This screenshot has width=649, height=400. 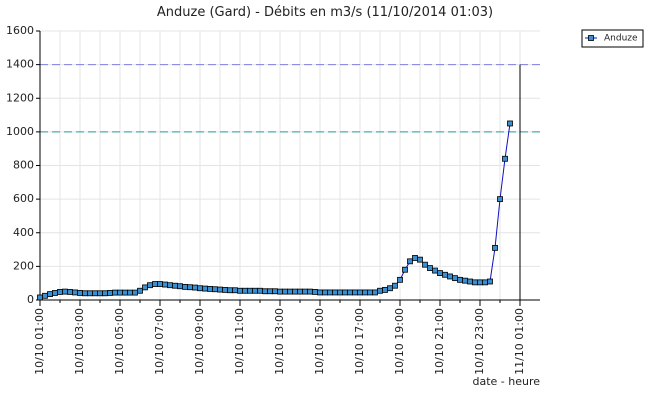 I want to click on legend-box, so click(x=612, y=38).